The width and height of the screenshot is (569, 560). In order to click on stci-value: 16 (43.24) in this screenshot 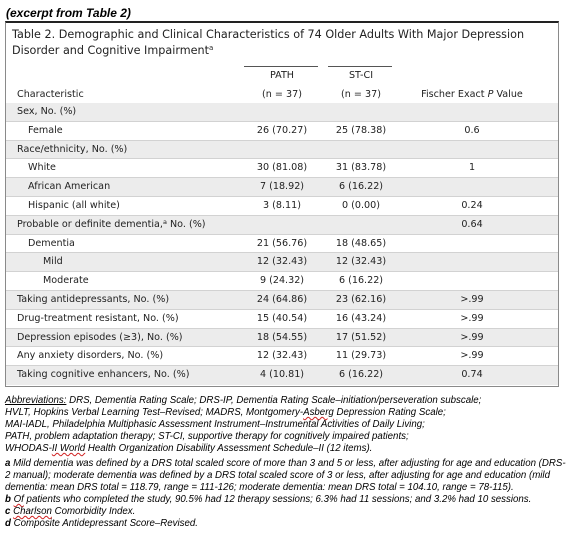, I will do `click(361, 318)`.